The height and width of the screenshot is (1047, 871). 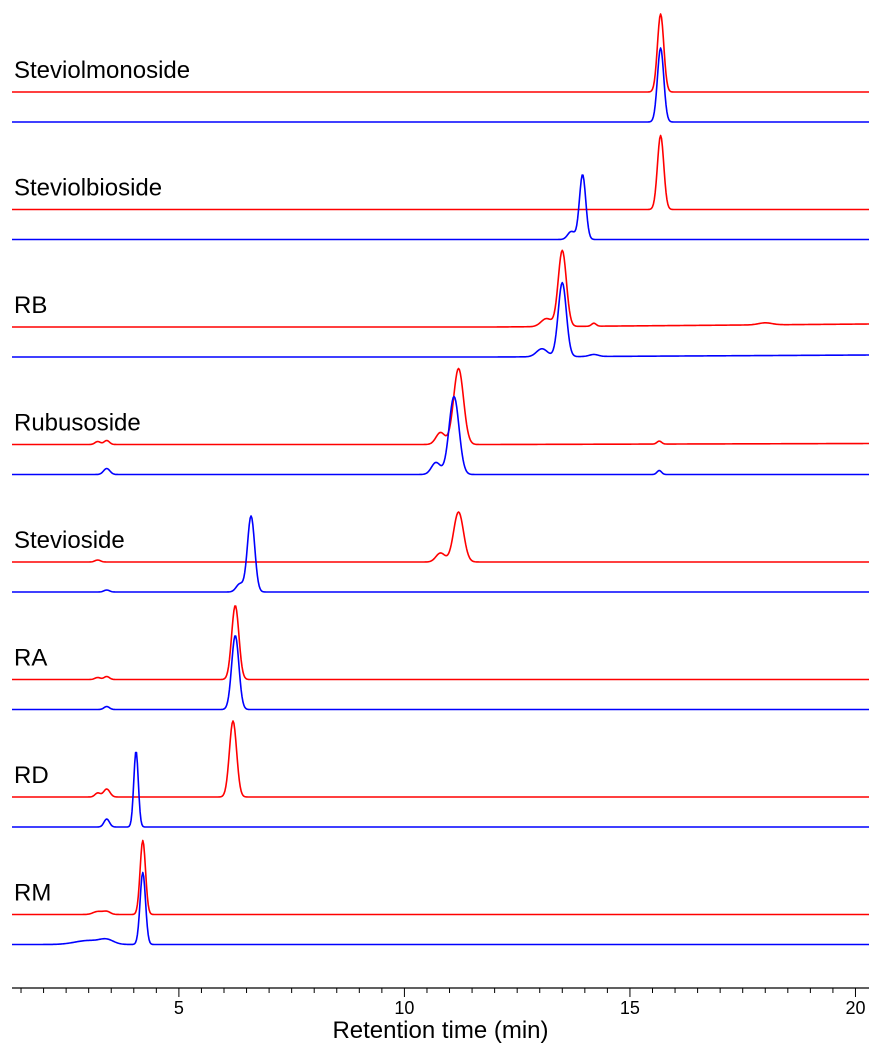 What do you see at coordinates (630, 1008) in the screenshot?
I see `x-tick-label: 15` at bounding box center [630, 1008].